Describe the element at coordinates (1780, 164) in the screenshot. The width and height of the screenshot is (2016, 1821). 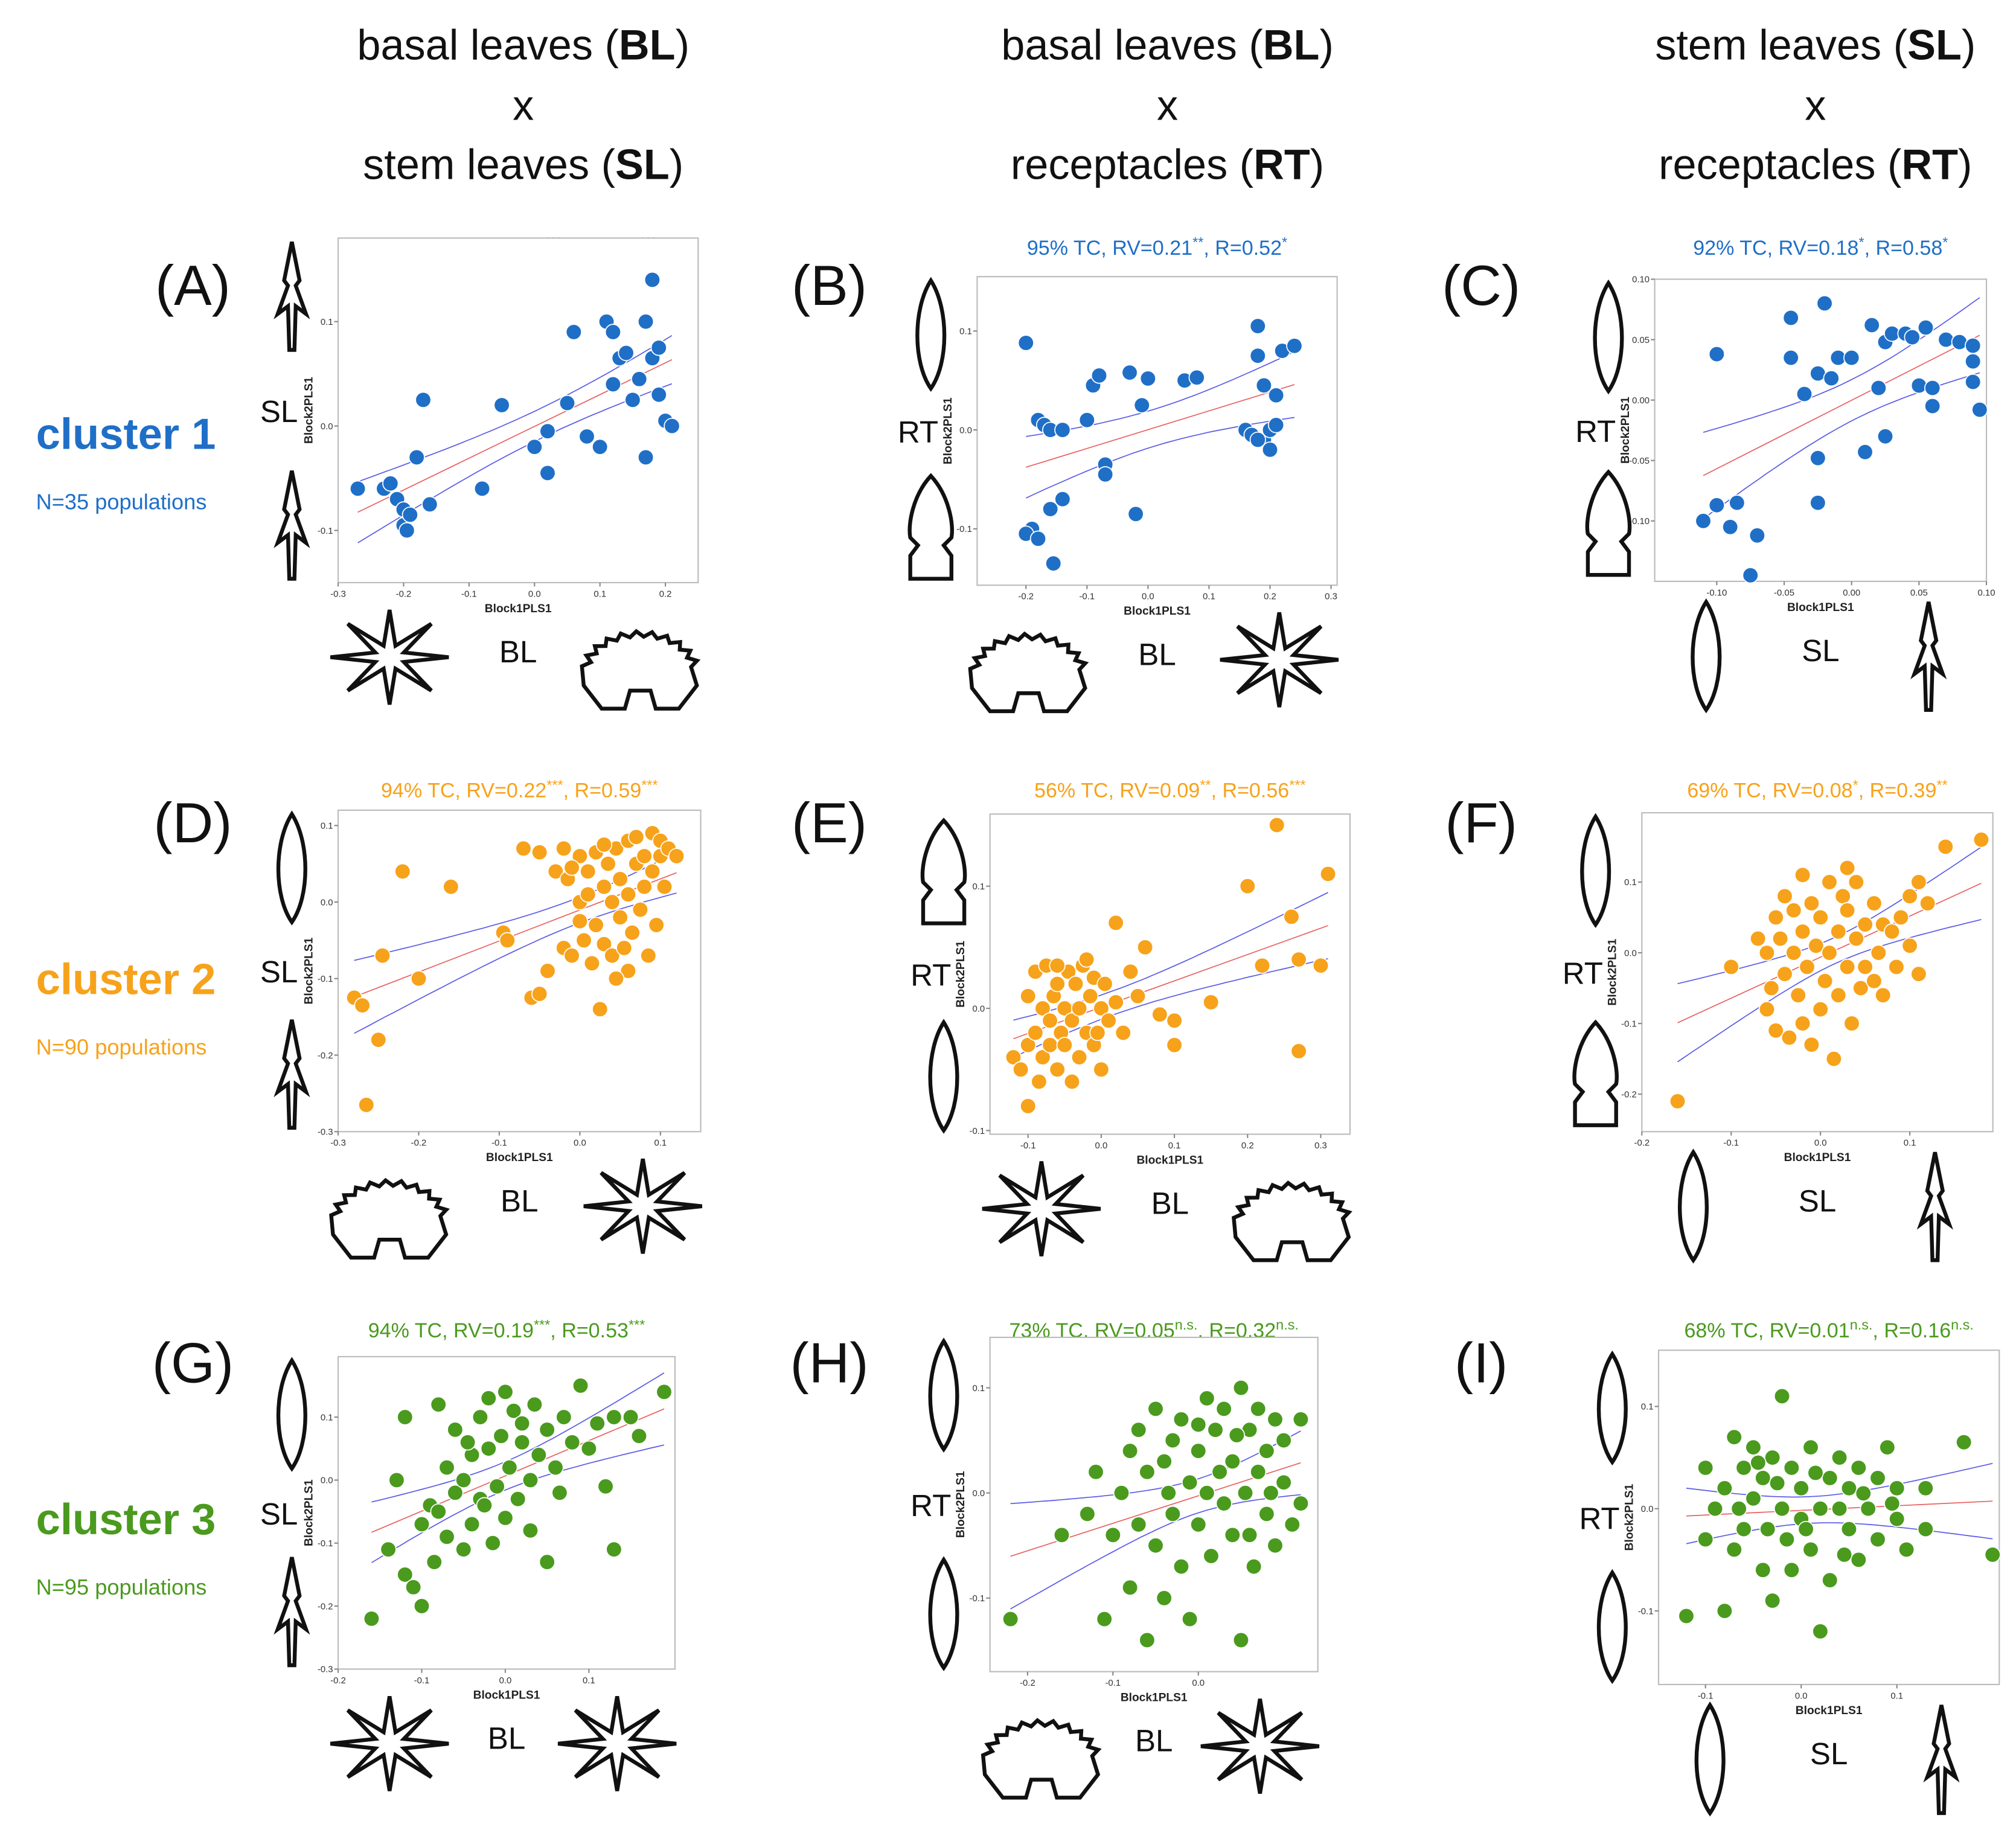
I see `header-part: receptacles (` at that location.